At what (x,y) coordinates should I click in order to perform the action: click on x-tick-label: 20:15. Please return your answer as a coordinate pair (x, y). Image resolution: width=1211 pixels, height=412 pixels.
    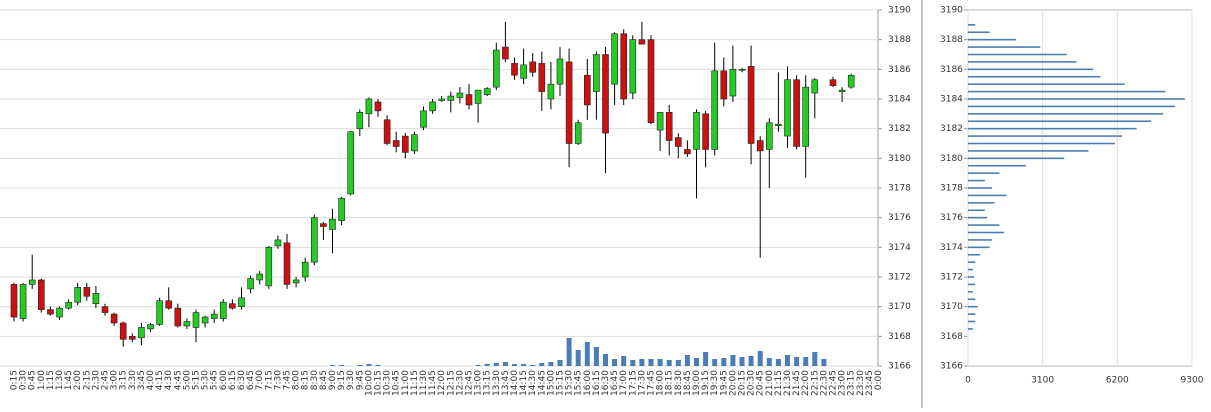
    Looking at the image, I should click on (743, 383).